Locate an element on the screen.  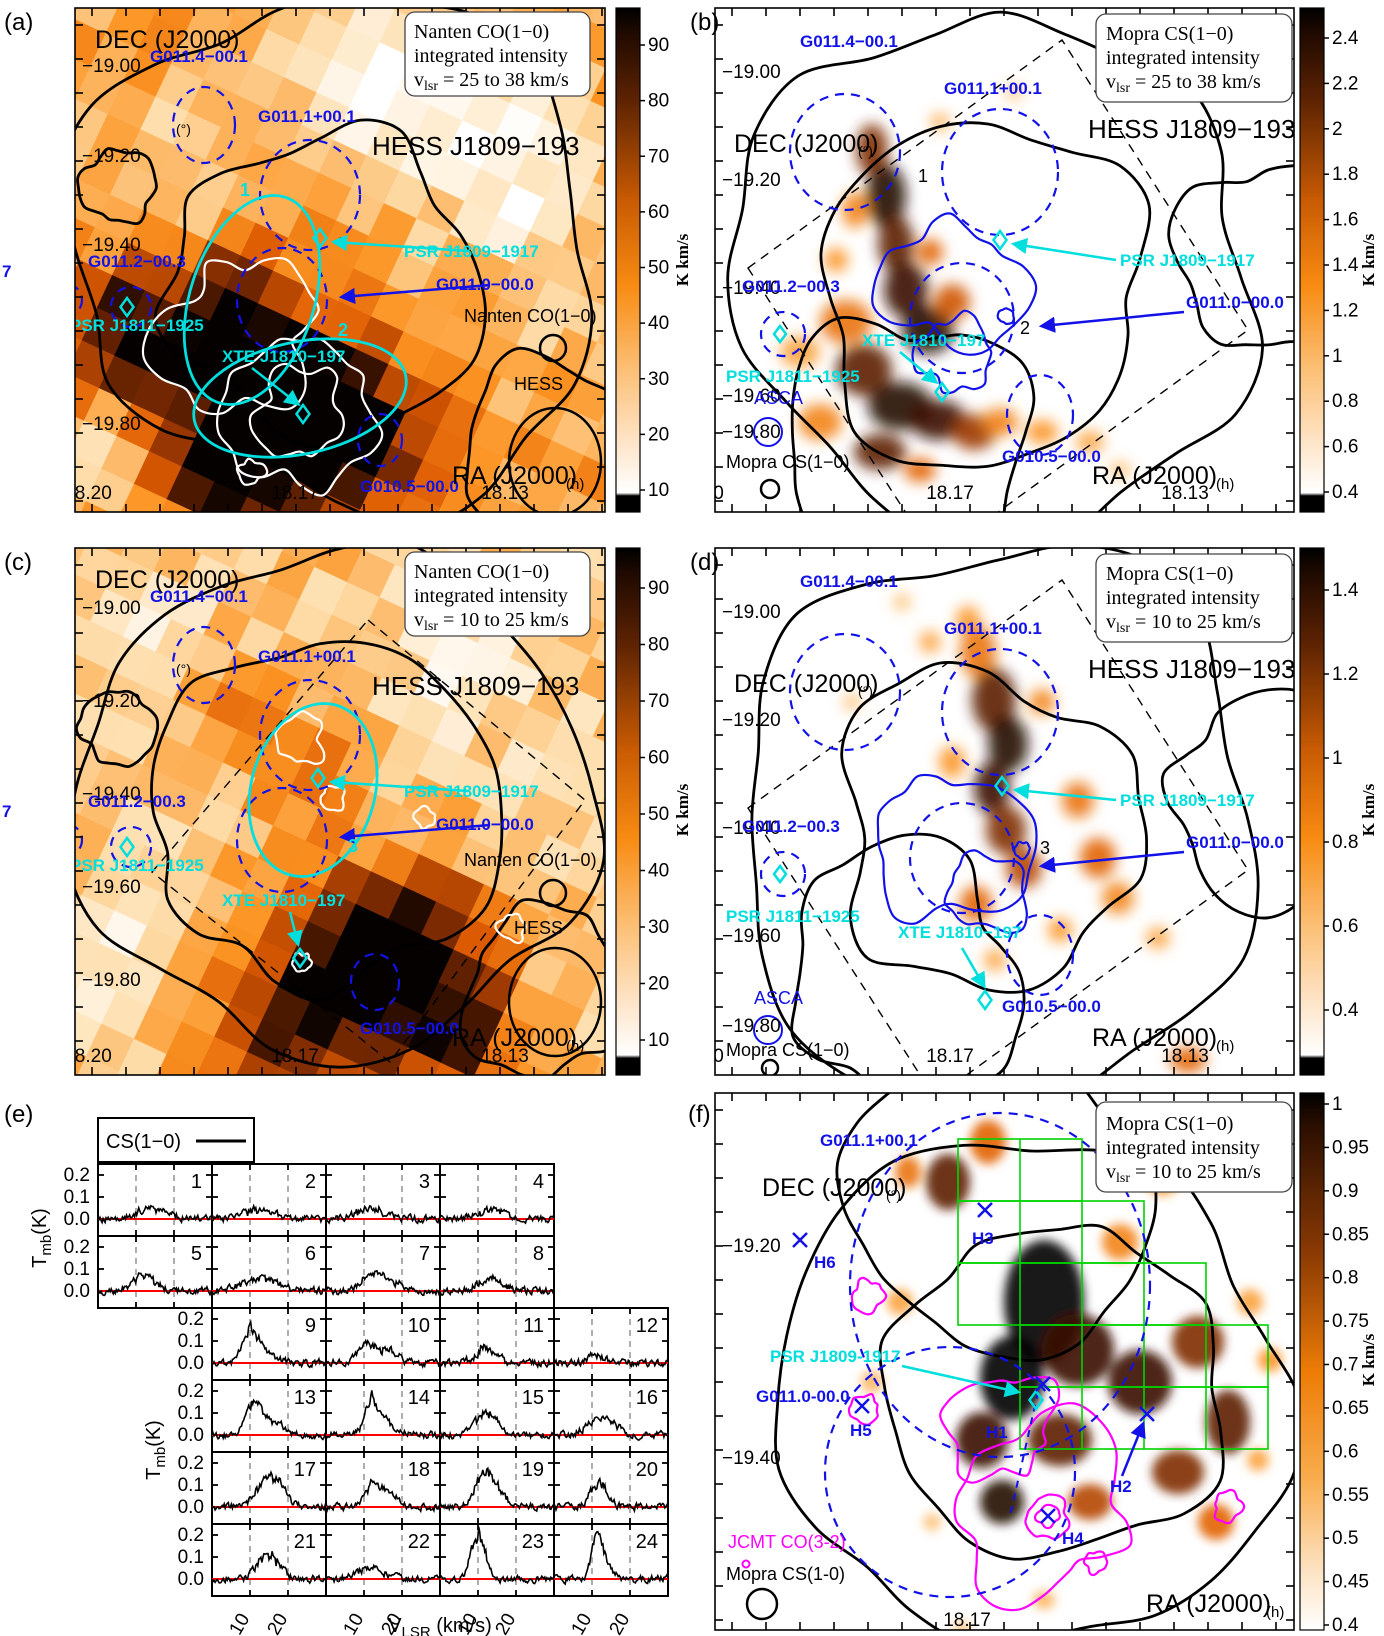
spectrum-number: 13 is located at coordinates (305, 1398).